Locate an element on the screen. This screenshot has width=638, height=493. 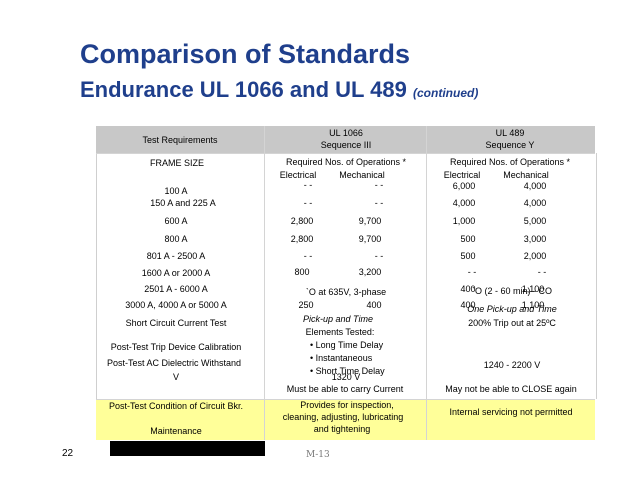
row-frame: 600 A is located at coordinates (176, 221).